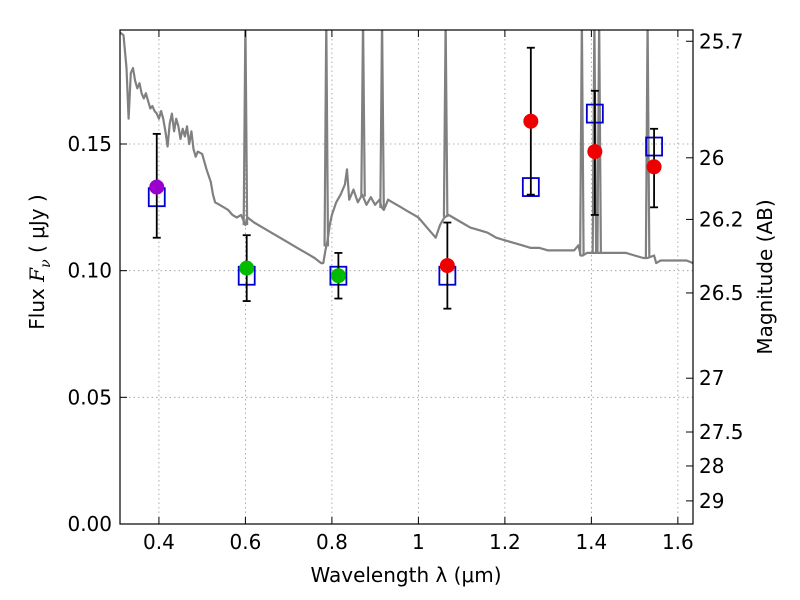 The width and height of the screenshot is (800, 600). What do you see at coordinates (46, 263) in the screenshot?
I see `y-axis-title-subscript: ν` at bounding box center [46, 263].